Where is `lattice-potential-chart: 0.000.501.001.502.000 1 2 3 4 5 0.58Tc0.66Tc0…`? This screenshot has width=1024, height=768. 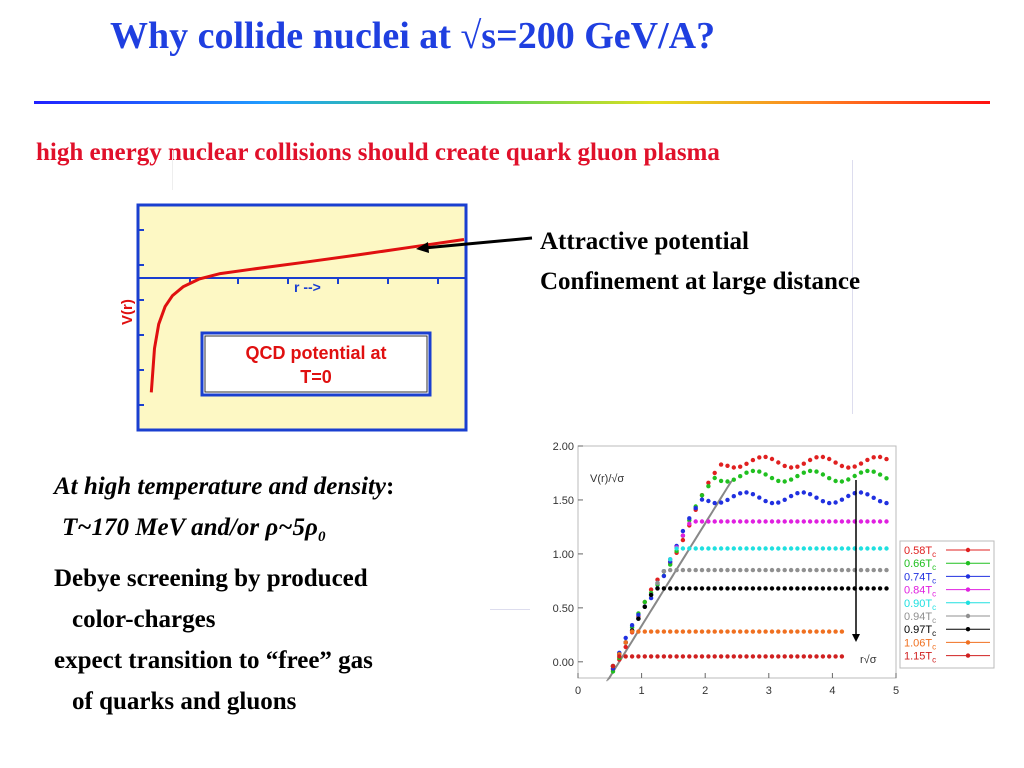 lattice-potential-chart: 0.000.501.001.502.000 1 2 3 4 5 0.58Tc0.66Tc0… is located at coordinates (774, 569).